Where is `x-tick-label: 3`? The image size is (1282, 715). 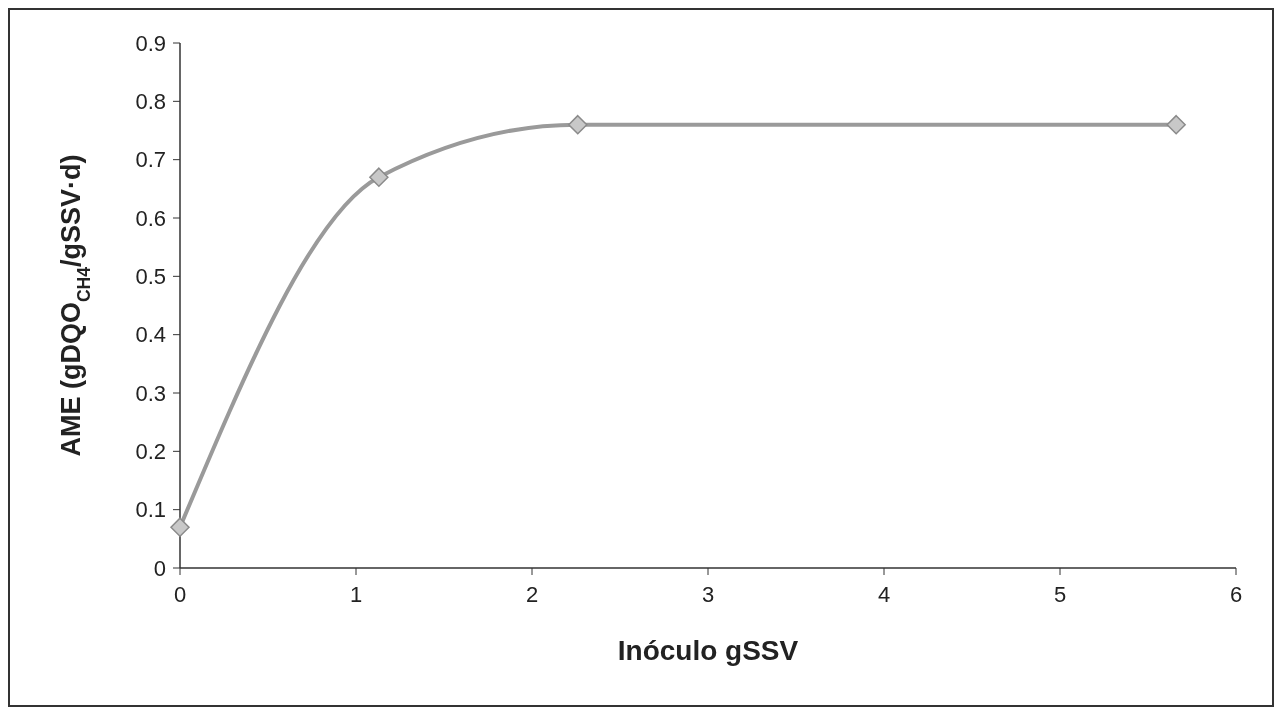
x-tick-label: 3 is located at coordinates (708, 594).